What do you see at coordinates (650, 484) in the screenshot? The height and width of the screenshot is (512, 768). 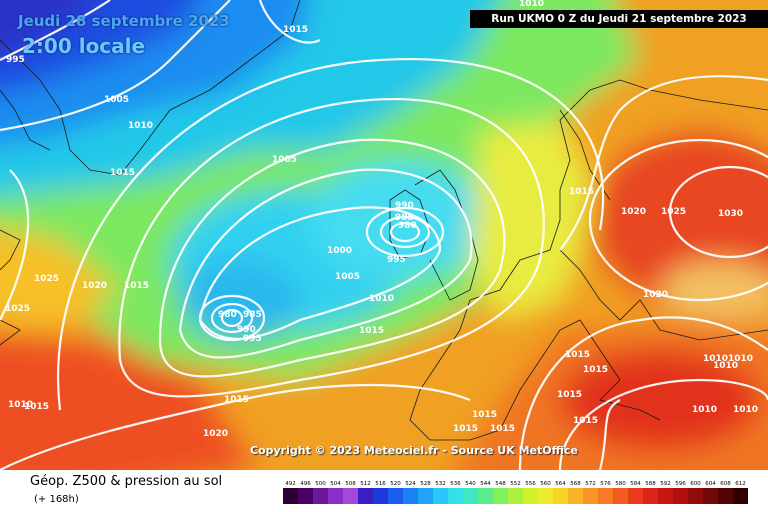 I see `legend-tick-label: 588` at bounding box center [650, 484].